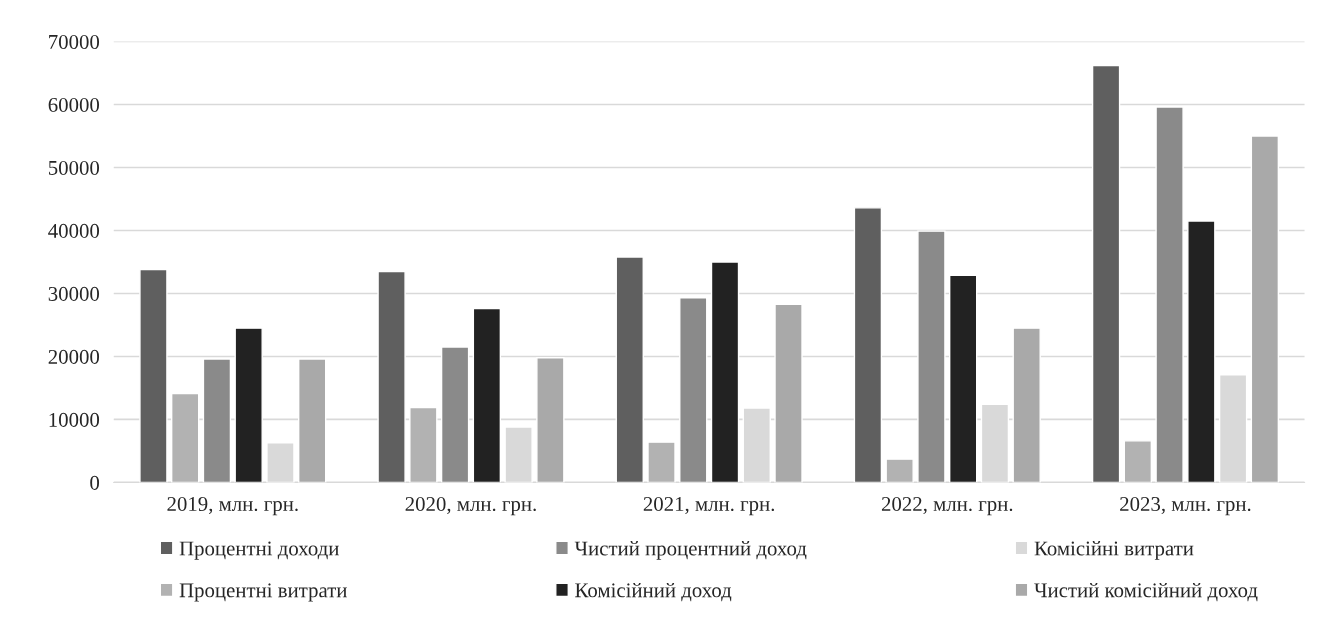 This screenshot has width=1338, height=639. Describe the element at coordinates (1114, 550) in the screenshot. I see `legend-label: Комісійні витрати` at that location.